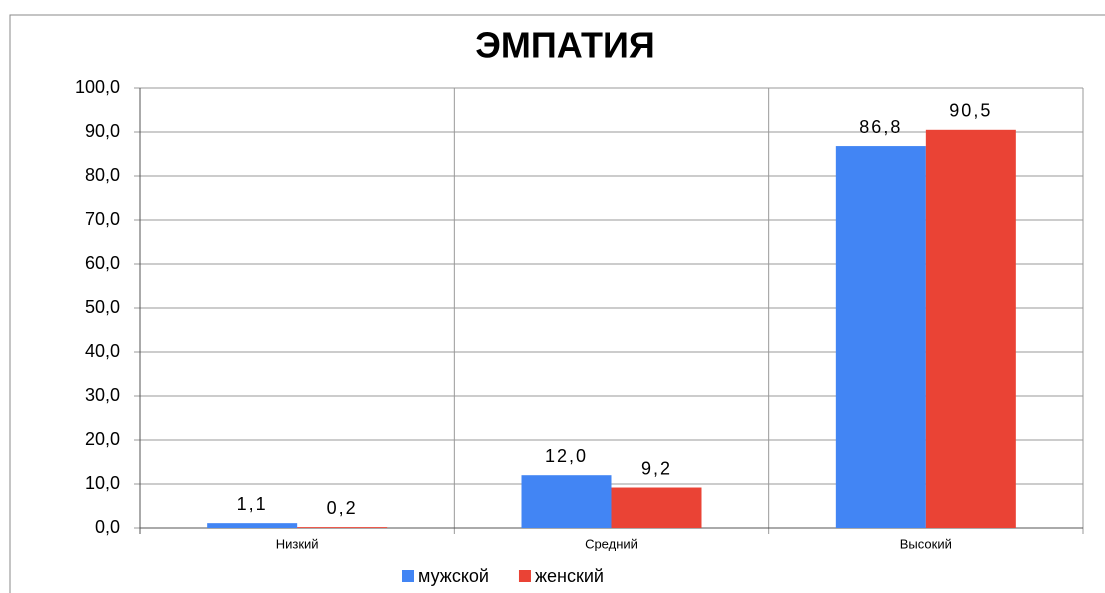 This screenshot has width=1105, height=593. Describe the element at coordinates (102, 483) in the screenshot. I see `y-tick-label: 10,0` at that location.